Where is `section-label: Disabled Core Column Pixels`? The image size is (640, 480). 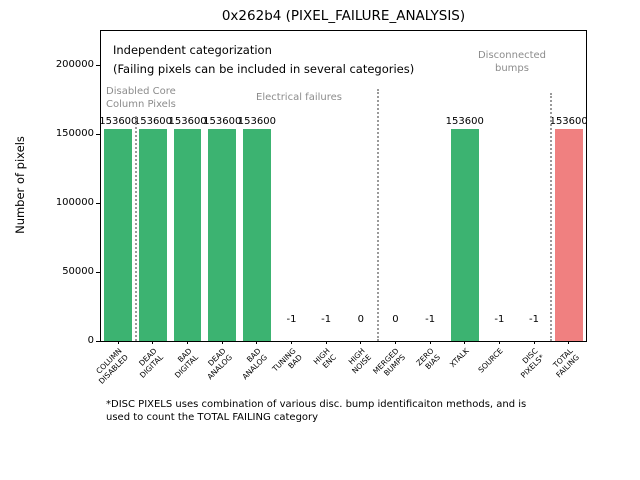 section-label: Disabled Core Column Pixels is located at coordinates (141, 98).